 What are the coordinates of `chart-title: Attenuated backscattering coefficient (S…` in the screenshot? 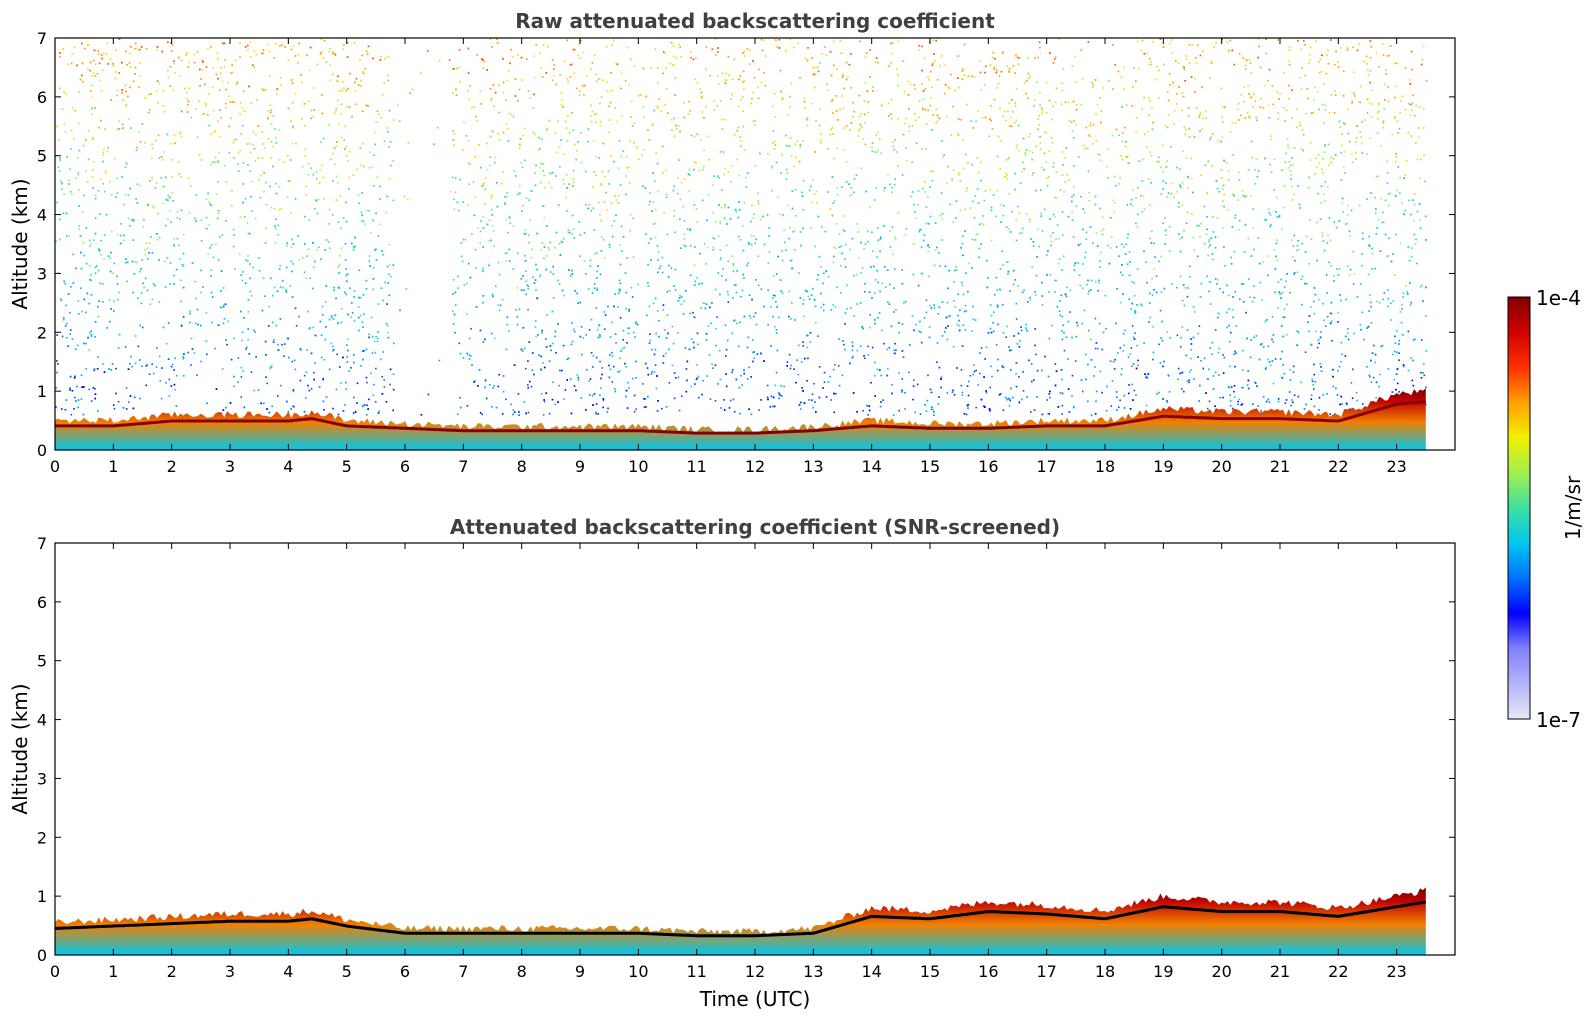 It's located at (755, 527).